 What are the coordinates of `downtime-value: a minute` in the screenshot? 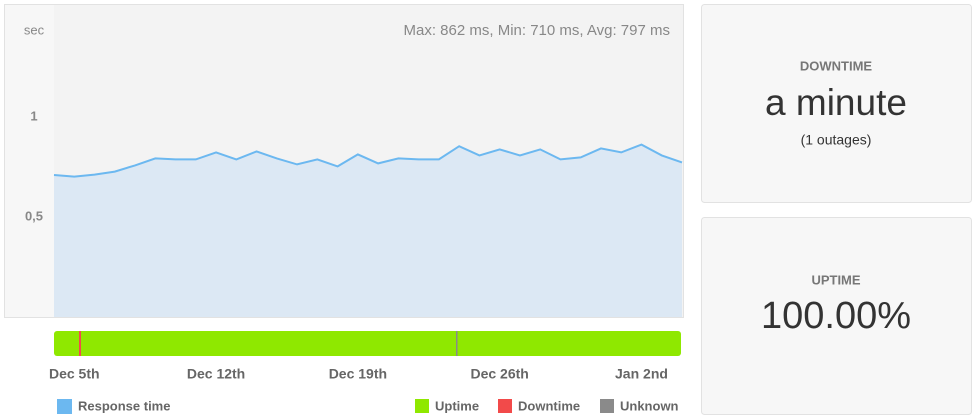 It's located at (836, 102).